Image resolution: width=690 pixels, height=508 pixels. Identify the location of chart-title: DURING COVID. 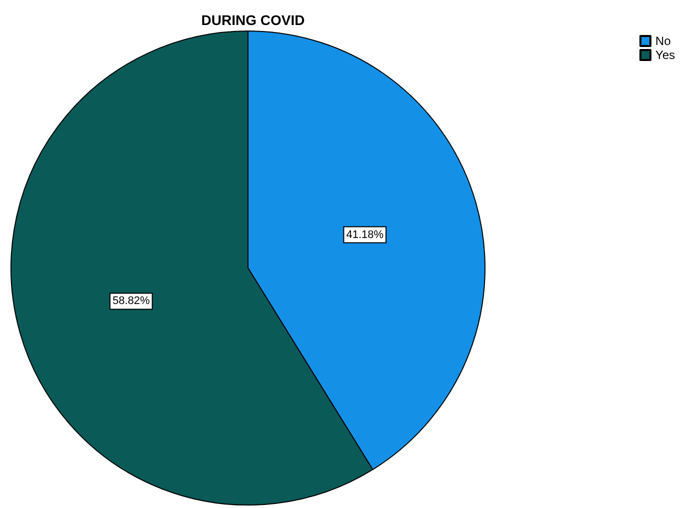
(253, 20).